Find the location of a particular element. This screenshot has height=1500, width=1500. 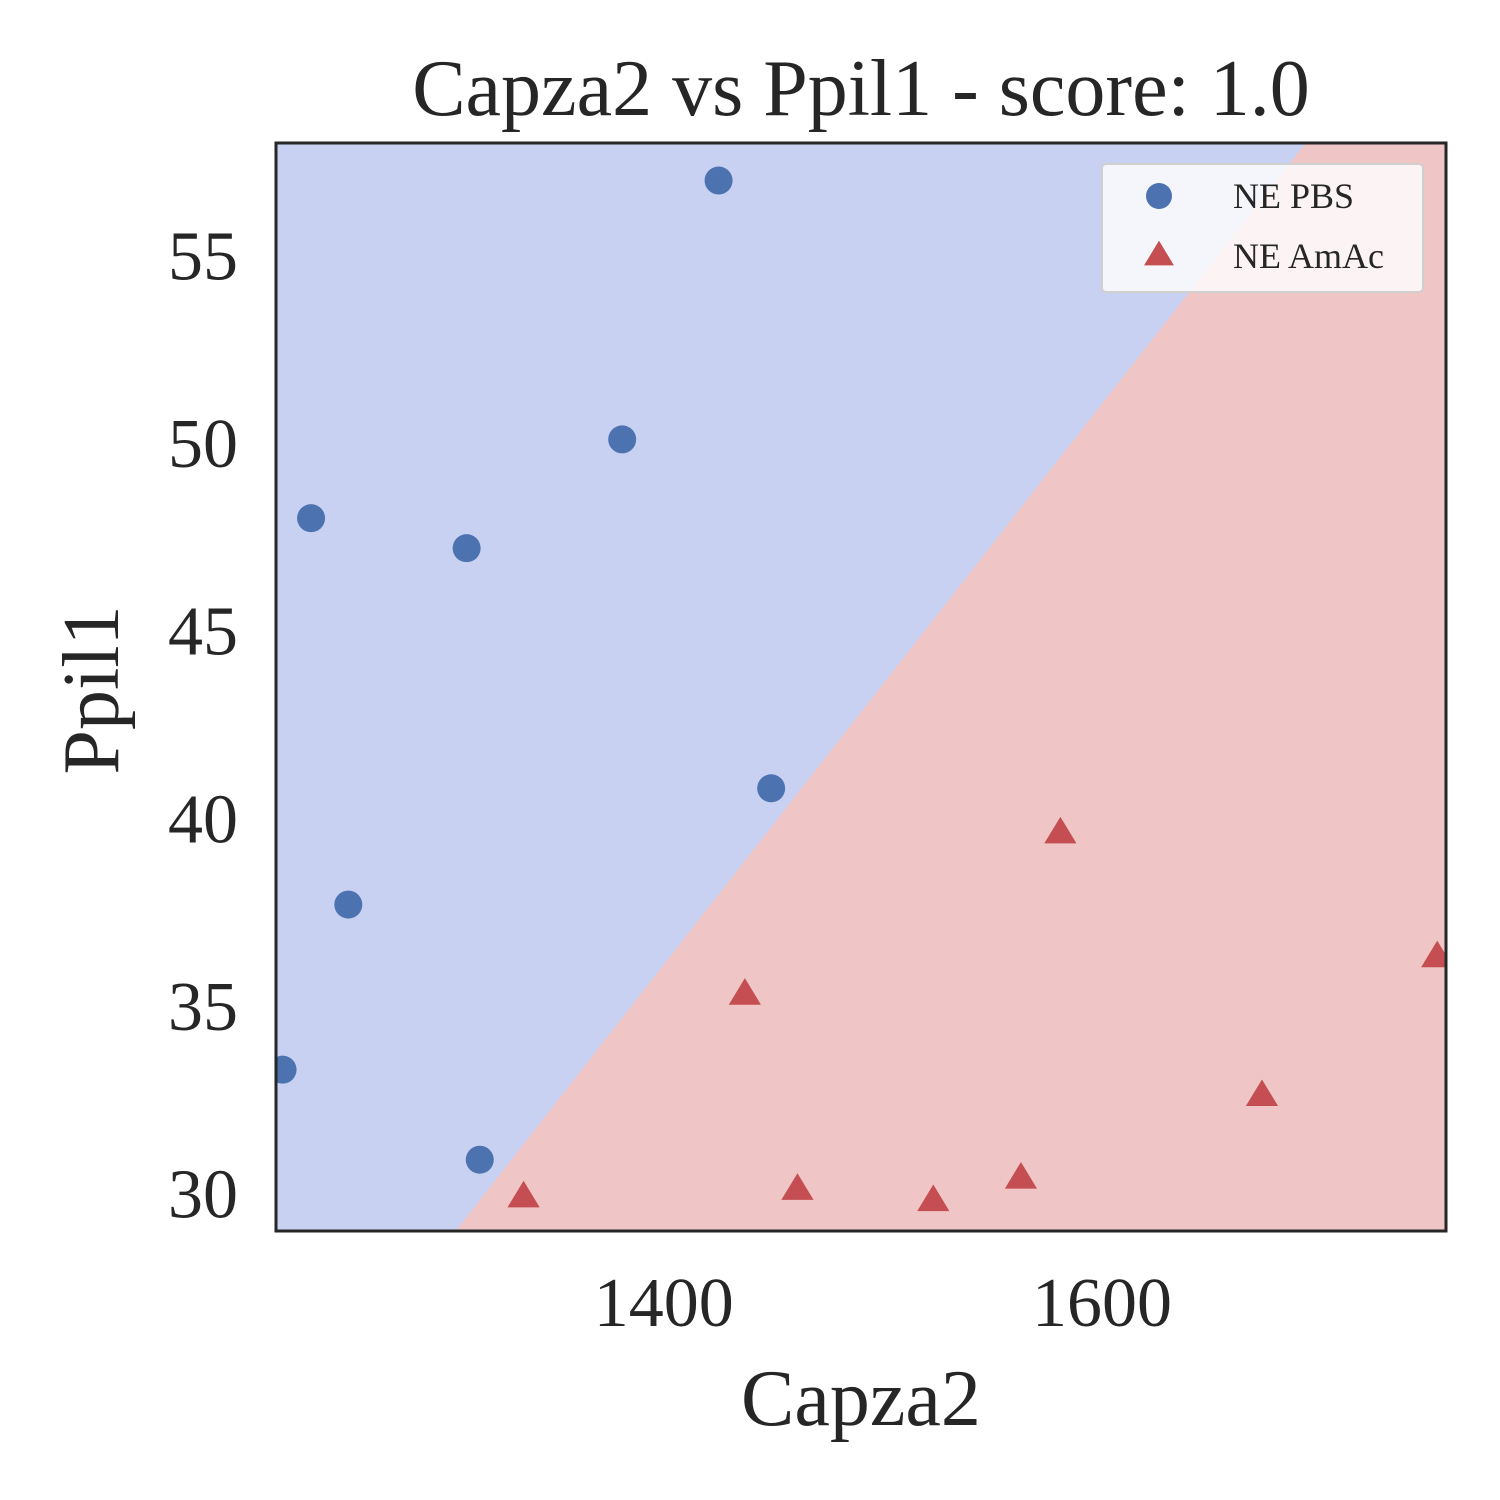

x-axis-label: Capza2 is located at coordinates (861, 1399).